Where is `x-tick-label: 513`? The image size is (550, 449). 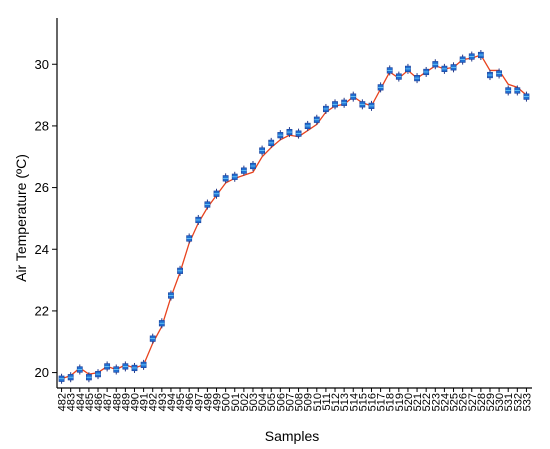
x-tick-label: 513 is located at coordinates (345, 402).